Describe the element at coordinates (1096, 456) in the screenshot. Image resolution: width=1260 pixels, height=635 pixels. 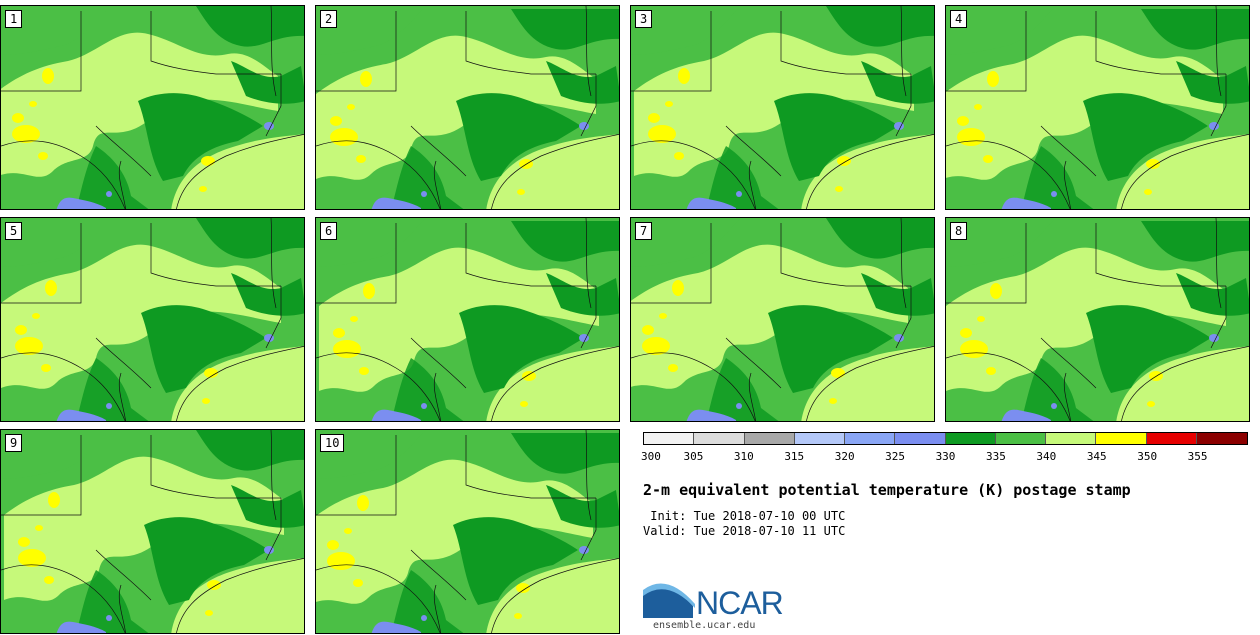
I see `colorbar-tick-label: 345` at that location.